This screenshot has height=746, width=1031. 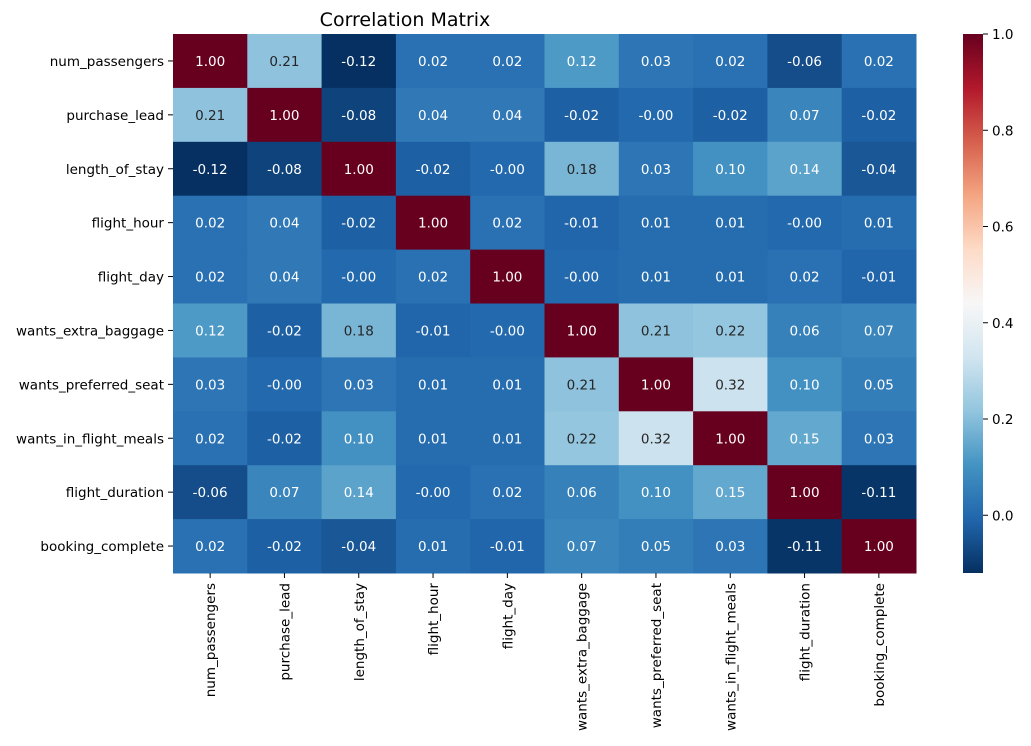 I want to click on cell-value-label: -0.12, so click(x=210, y=170).